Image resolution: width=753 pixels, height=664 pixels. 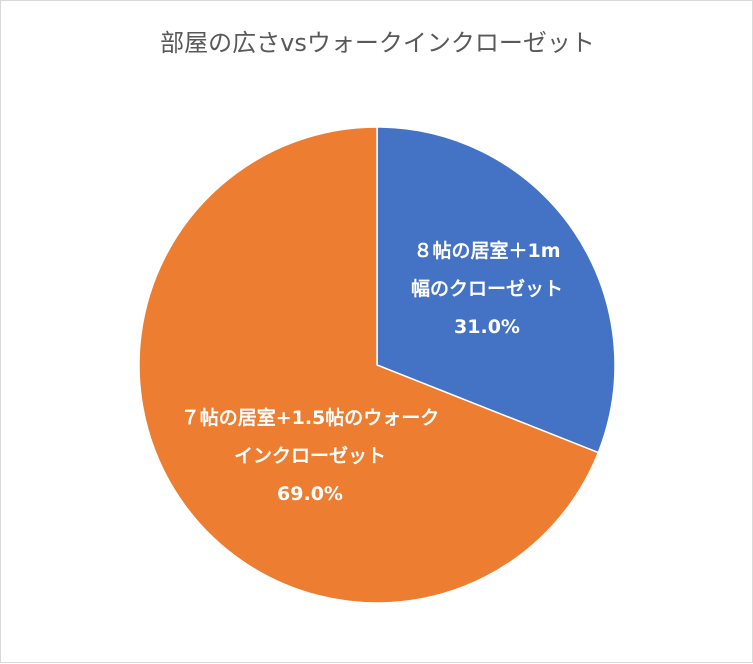 I want to click on chart-title: 部屋の広さvsウォークインクローゼット, so click(x=377, y=43).